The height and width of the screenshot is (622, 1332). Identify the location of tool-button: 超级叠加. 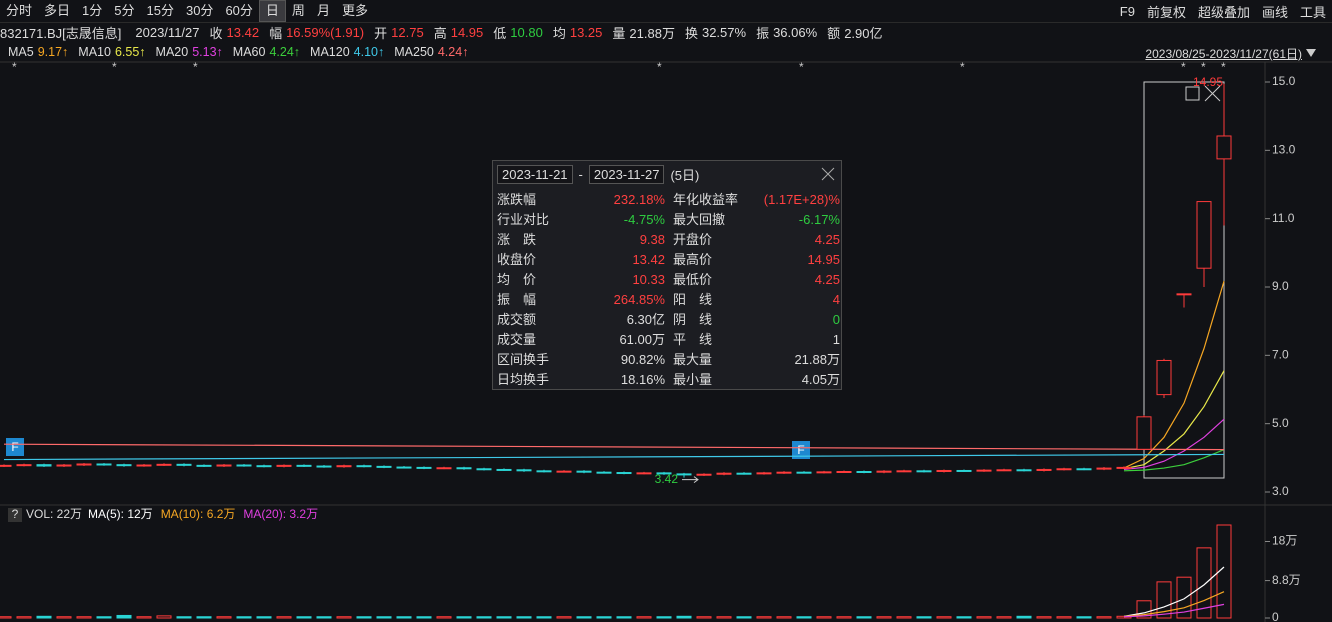
(1223, 12).